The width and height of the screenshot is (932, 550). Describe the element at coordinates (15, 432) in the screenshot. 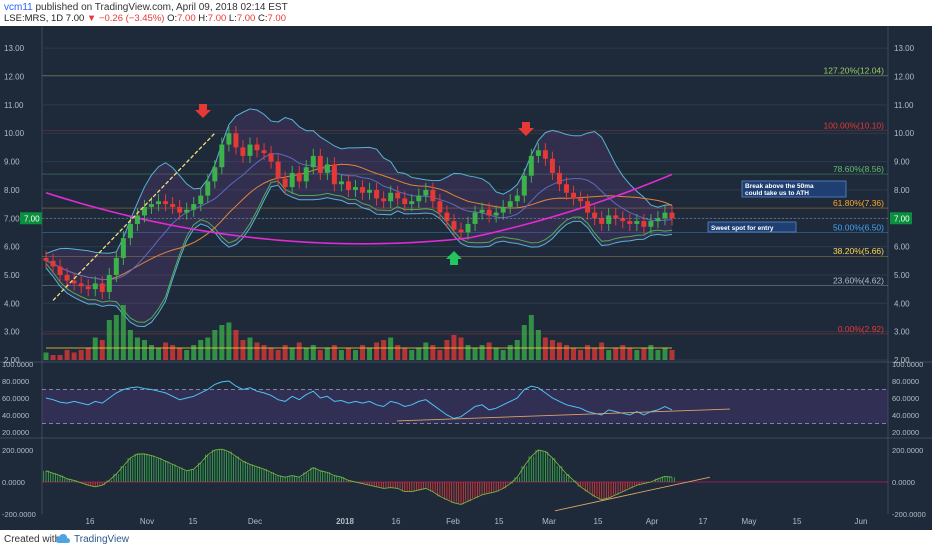

I see `rsi-axis-tick-left: 20.0000` at that location.